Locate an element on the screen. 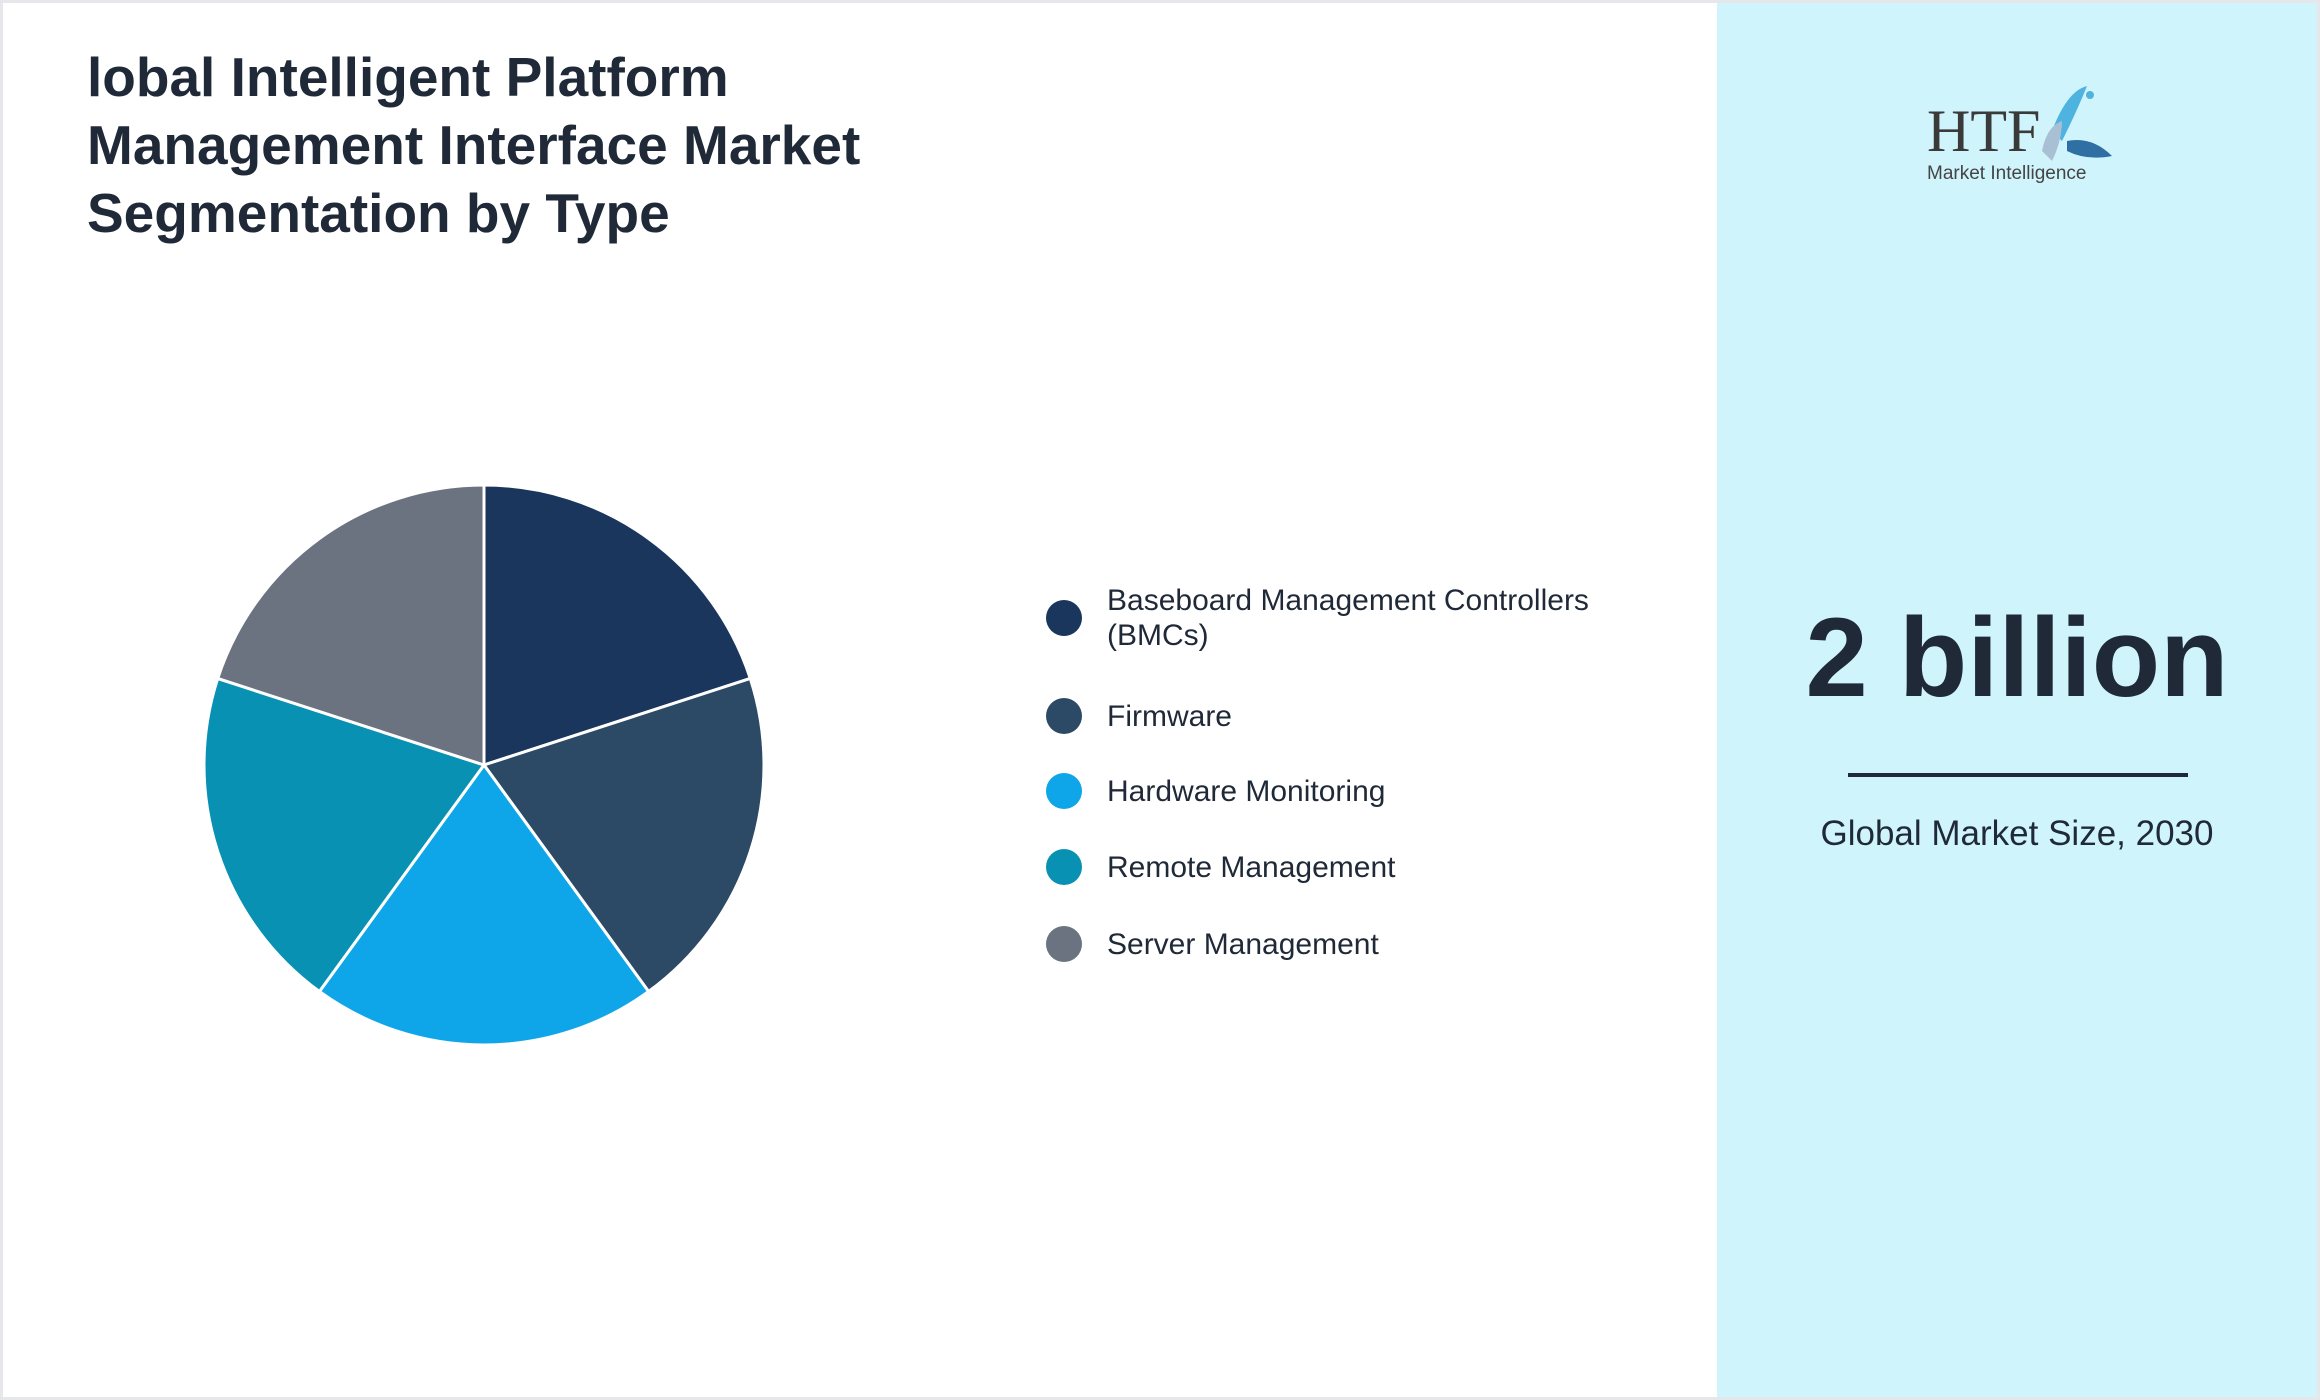 The image size is (2320, 1400). legend-label: Server Management is located at coordinates (1243, 944).